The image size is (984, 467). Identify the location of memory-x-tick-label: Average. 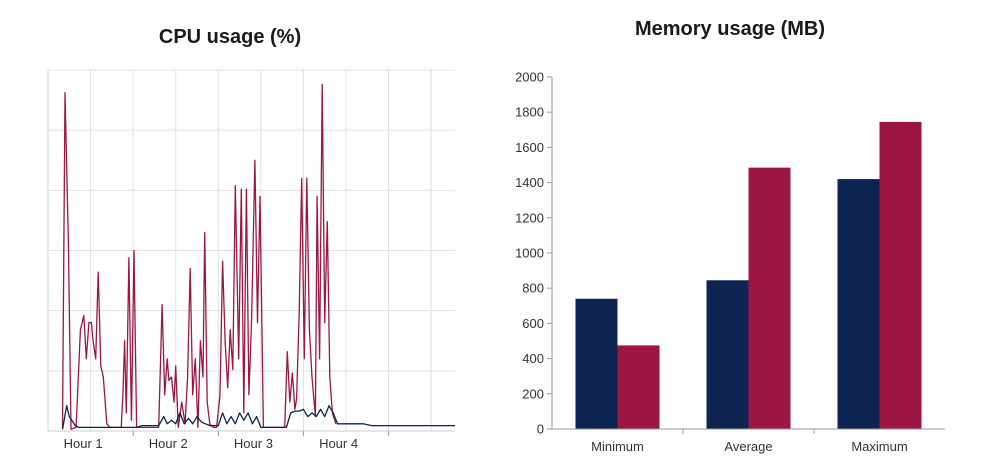
(748, 446).